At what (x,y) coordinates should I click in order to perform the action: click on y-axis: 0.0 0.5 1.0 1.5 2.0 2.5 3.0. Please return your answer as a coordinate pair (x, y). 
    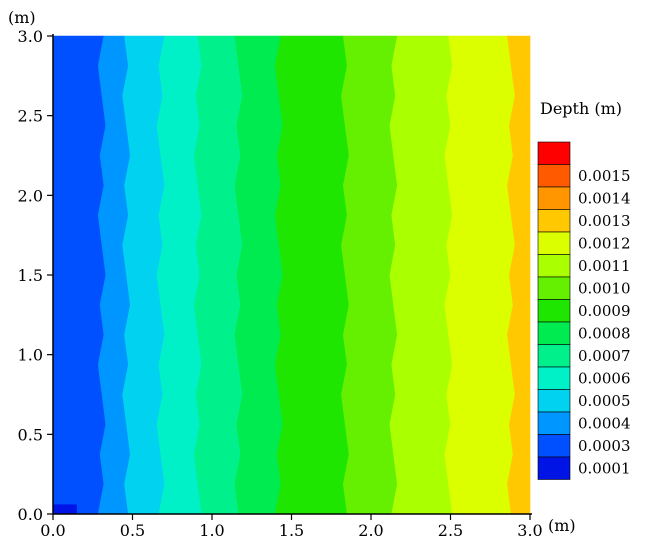
    Looking at the image, I should click on (35, 275).